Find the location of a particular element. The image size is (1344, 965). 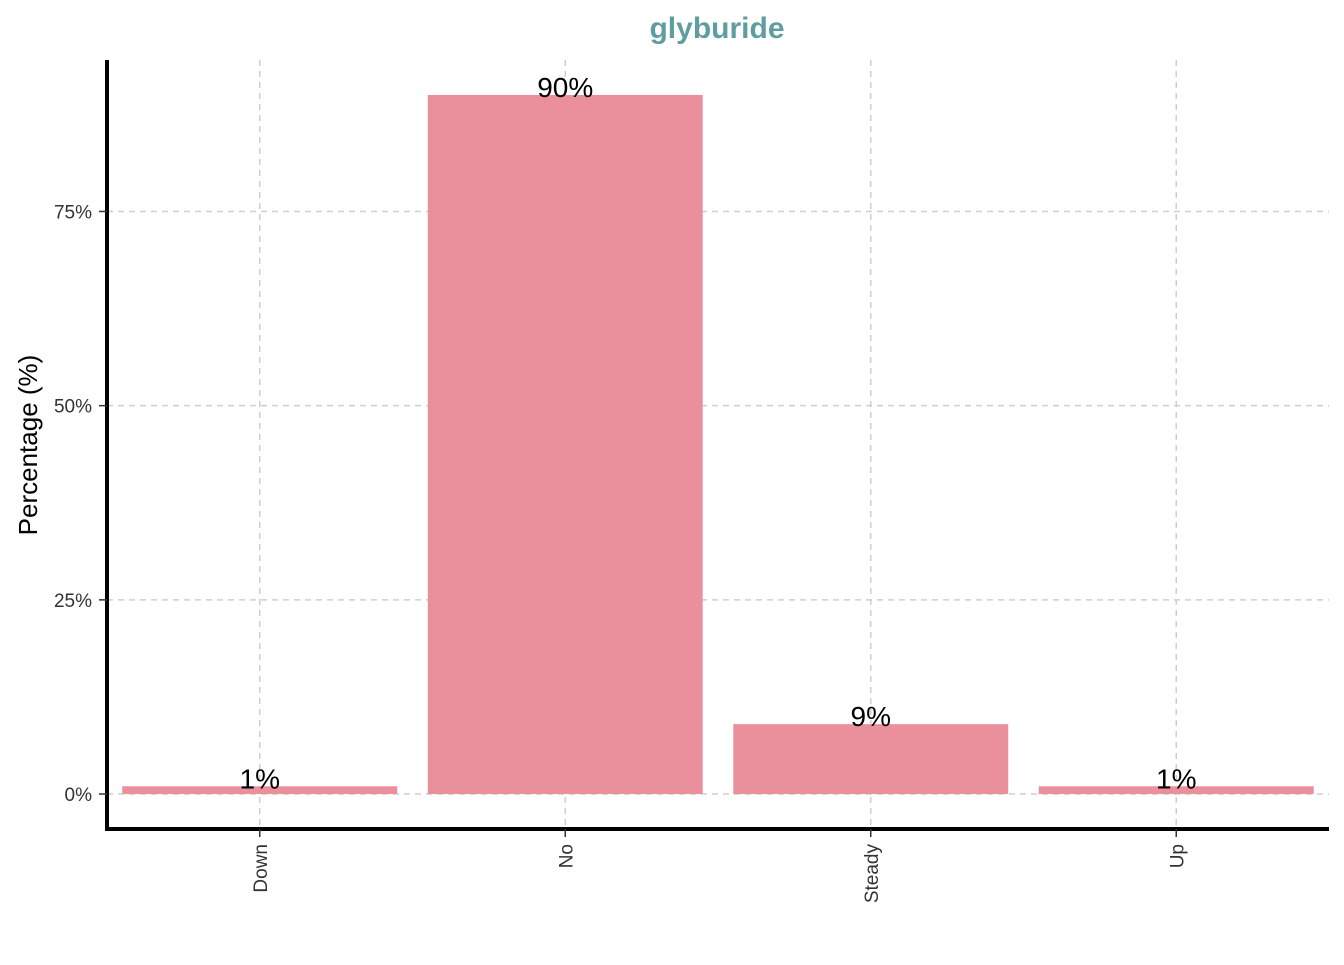

bar-down is located at coordinates (260, 790).